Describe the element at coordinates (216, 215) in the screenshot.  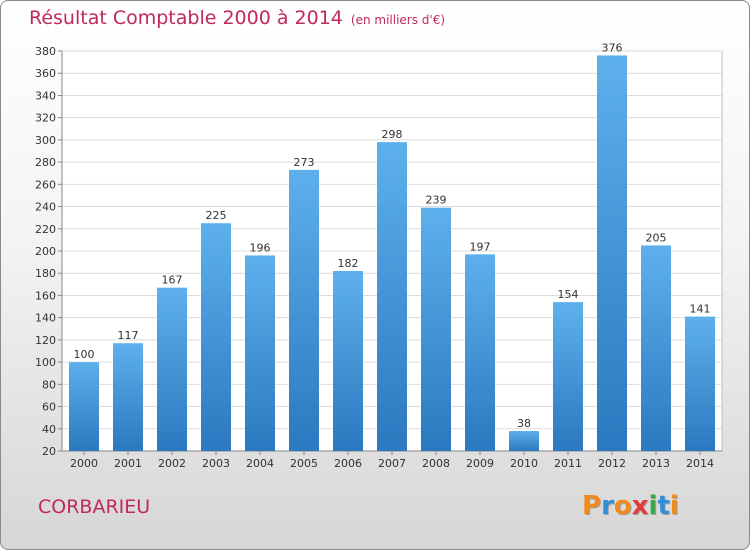
I see `data-label: 225` at that location.